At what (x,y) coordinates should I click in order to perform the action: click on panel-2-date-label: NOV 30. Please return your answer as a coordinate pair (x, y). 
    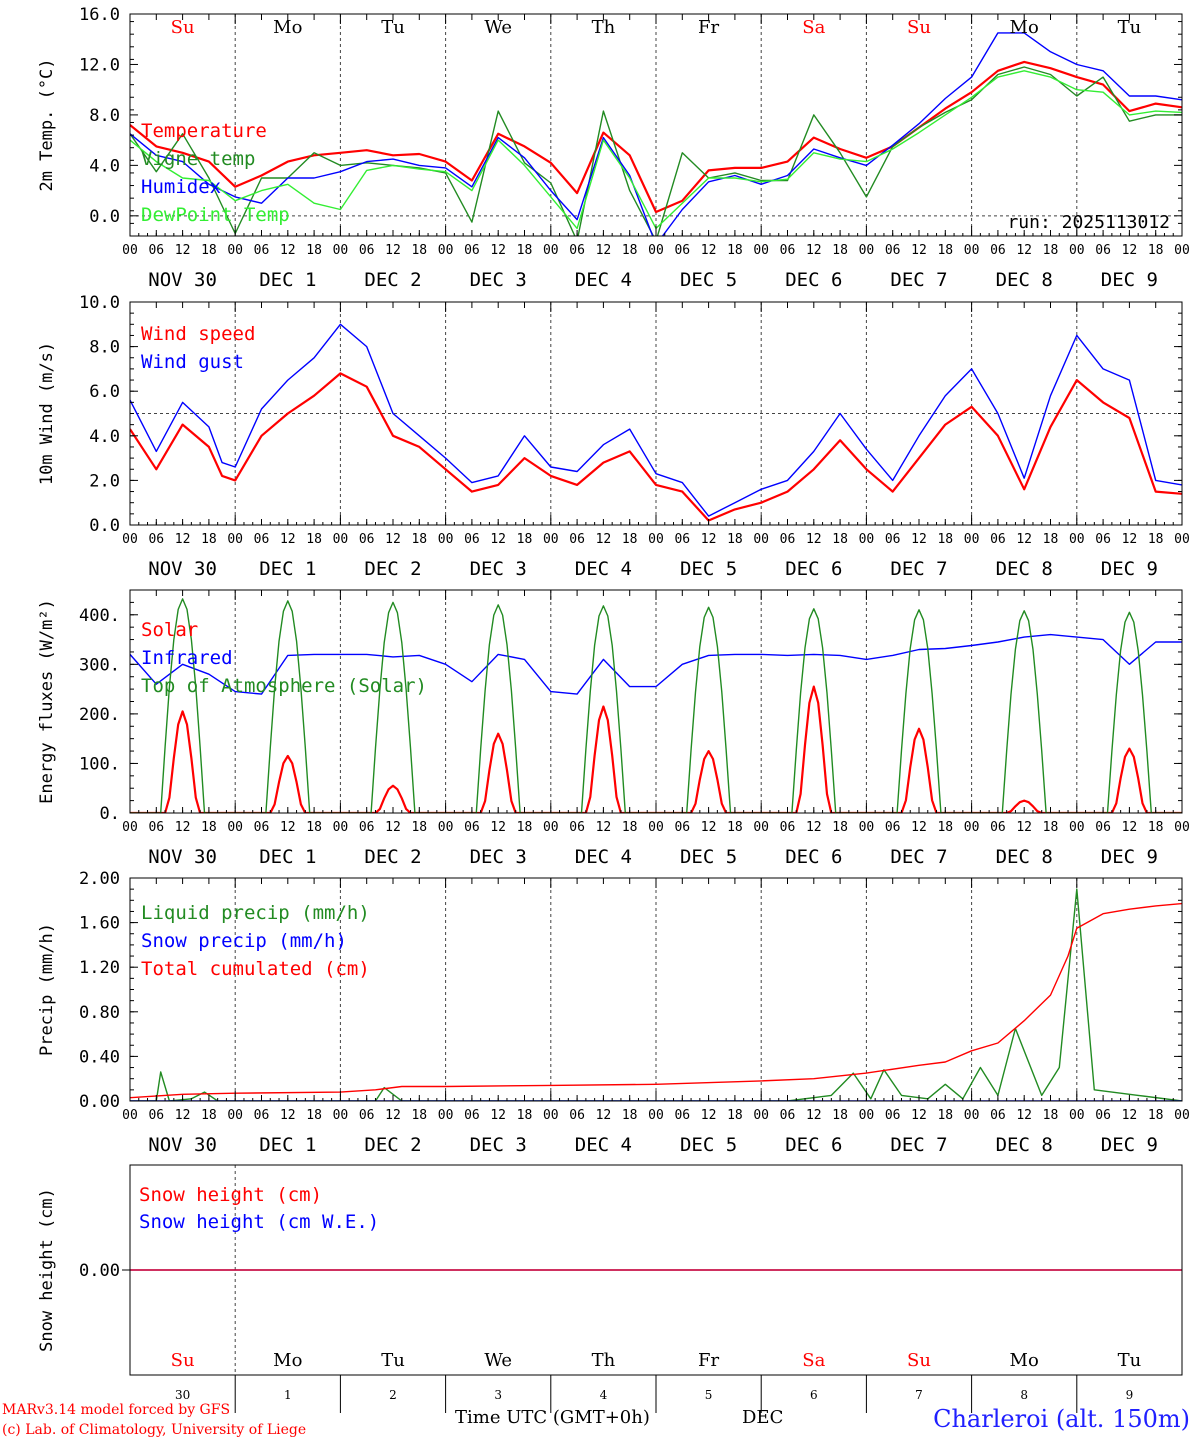
    Looking at the image, I should click on (182, 857).